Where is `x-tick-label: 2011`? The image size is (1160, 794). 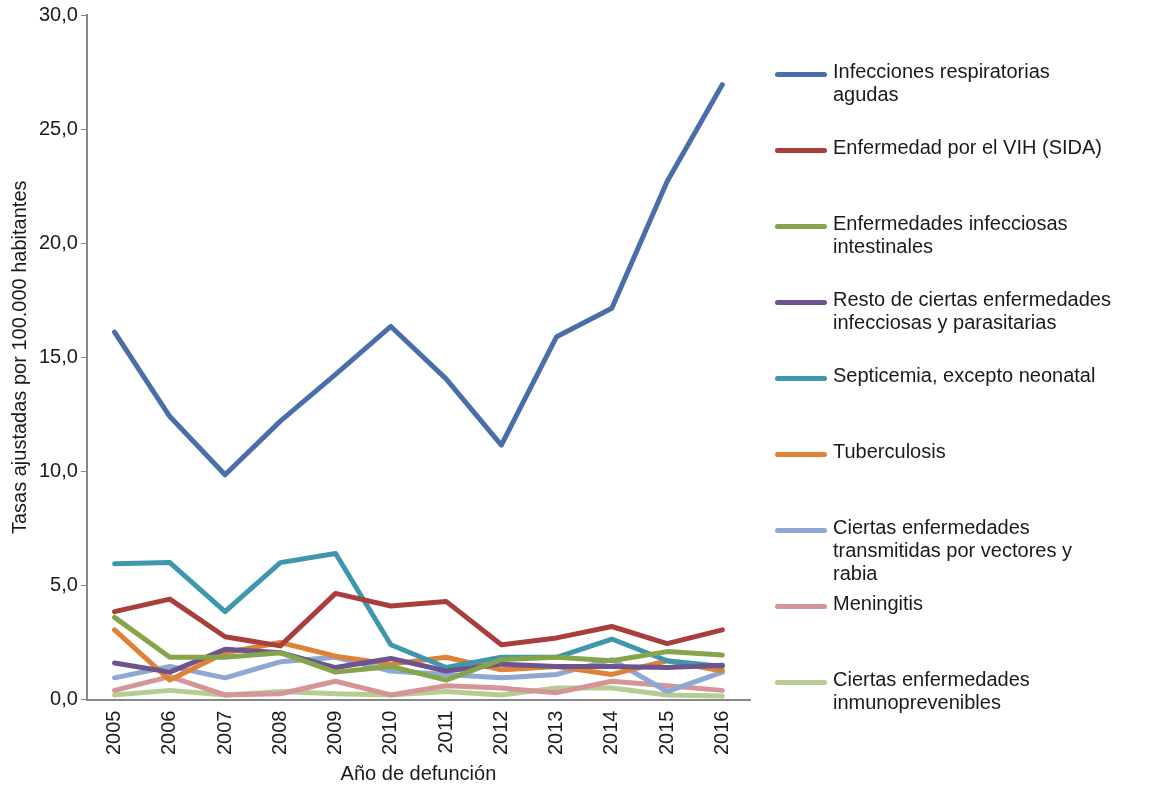 x-tick-label: 2011 is located at coordinates (444, 732).